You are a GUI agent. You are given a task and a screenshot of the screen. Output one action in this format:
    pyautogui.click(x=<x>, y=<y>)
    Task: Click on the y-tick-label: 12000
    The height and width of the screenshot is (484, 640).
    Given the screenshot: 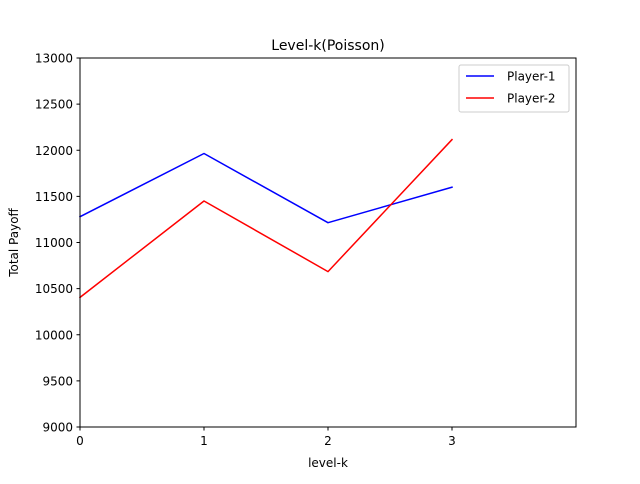 What is the action you would take?
    pyautogui.click(x=54, y=151)
    